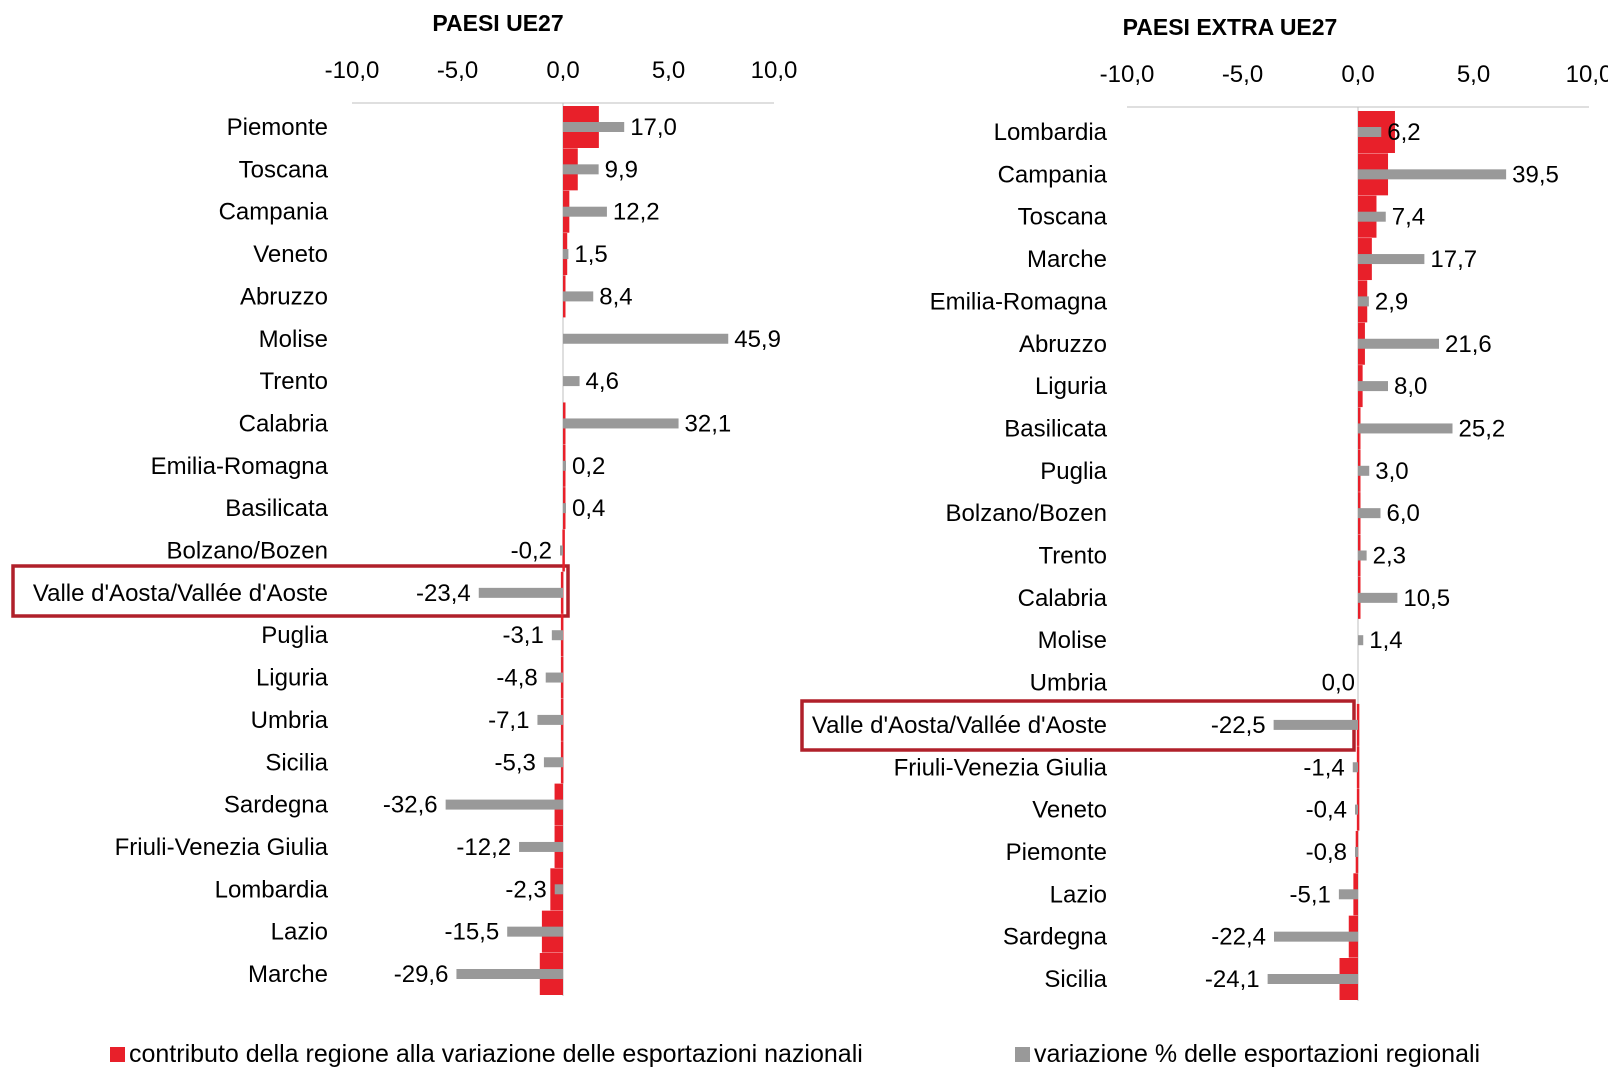 This screenshot has width=1608, height=1071. What do you see at coordinates (497, 23) in the screenshot?
I see `ue-chart-title: PAESI UE27` at bounding box center [497, 23].